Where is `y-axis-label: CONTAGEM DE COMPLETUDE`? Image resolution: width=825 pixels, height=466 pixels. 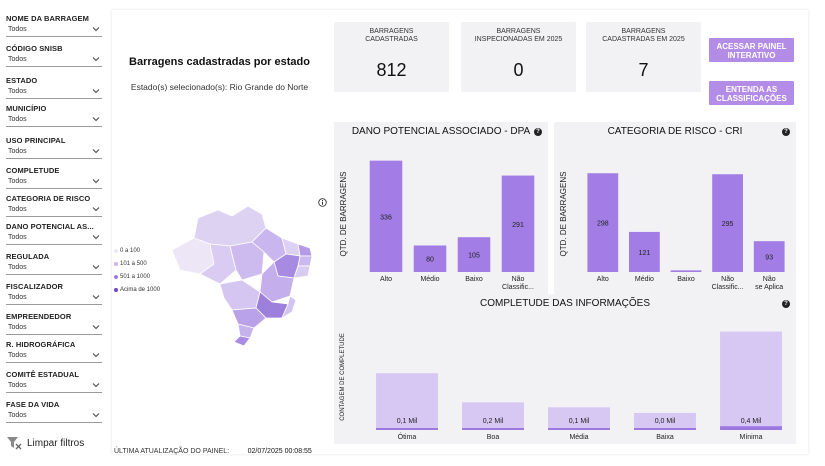
y-axis-label: CONTAGEM DE COMPLETUDE is located at coordinates (343, 377).